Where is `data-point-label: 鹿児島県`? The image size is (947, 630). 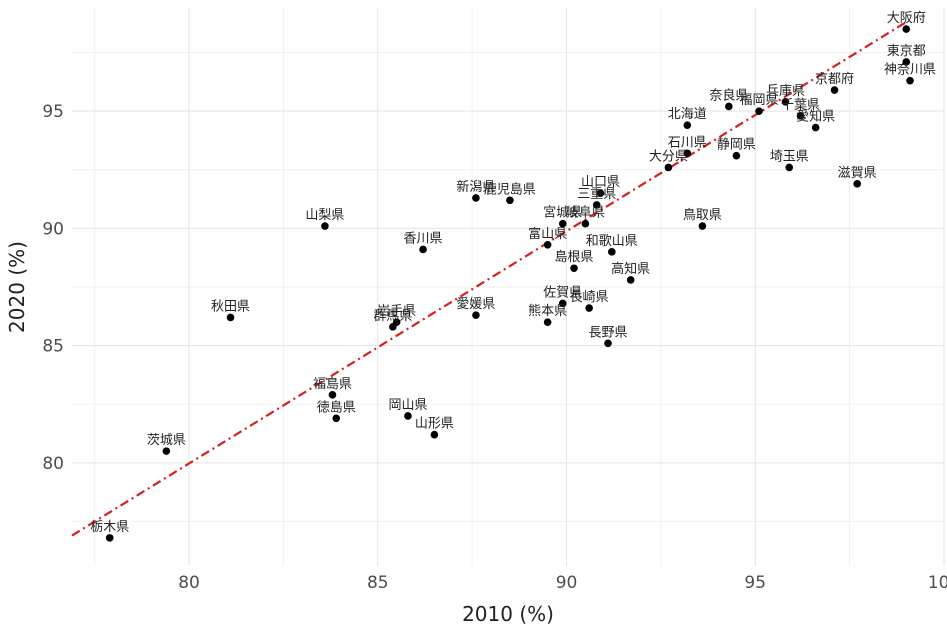
data-point-label: 鹿児島県 is located at coordinates (510, 189).